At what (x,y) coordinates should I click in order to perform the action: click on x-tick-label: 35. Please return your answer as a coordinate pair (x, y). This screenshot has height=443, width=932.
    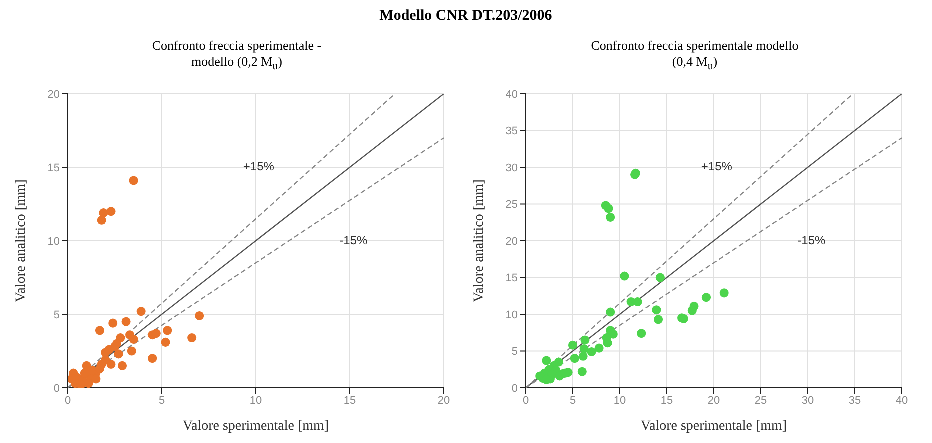
    Looking at the image, I should click on (855, 400).